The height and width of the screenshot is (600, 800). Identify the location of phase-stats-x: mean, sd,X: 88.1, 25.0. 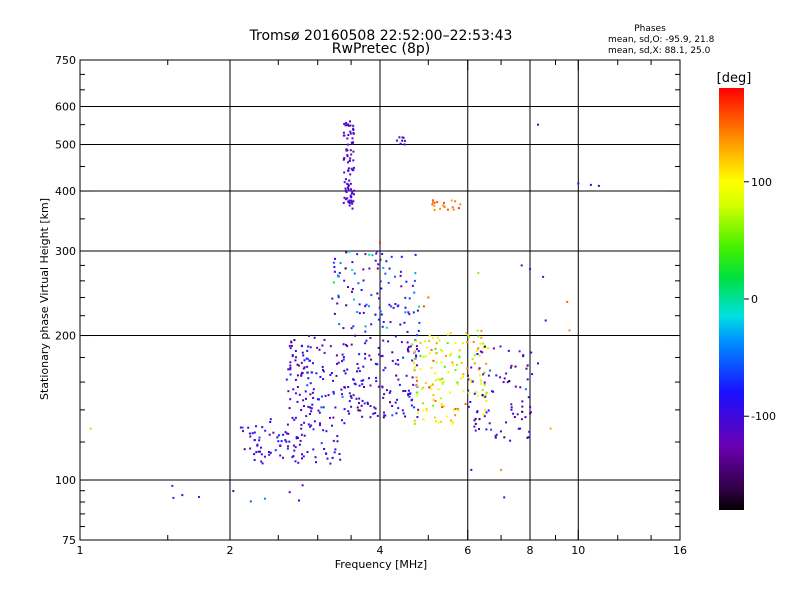
(659, 51).